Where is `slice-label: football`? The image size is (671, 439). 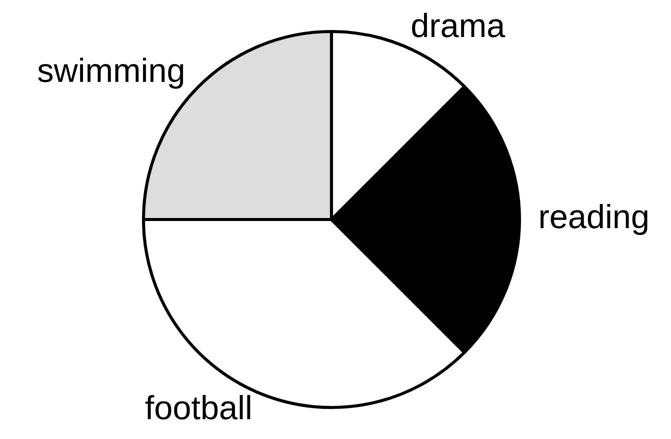 slice-label: football is located at coordinates (197, 407).